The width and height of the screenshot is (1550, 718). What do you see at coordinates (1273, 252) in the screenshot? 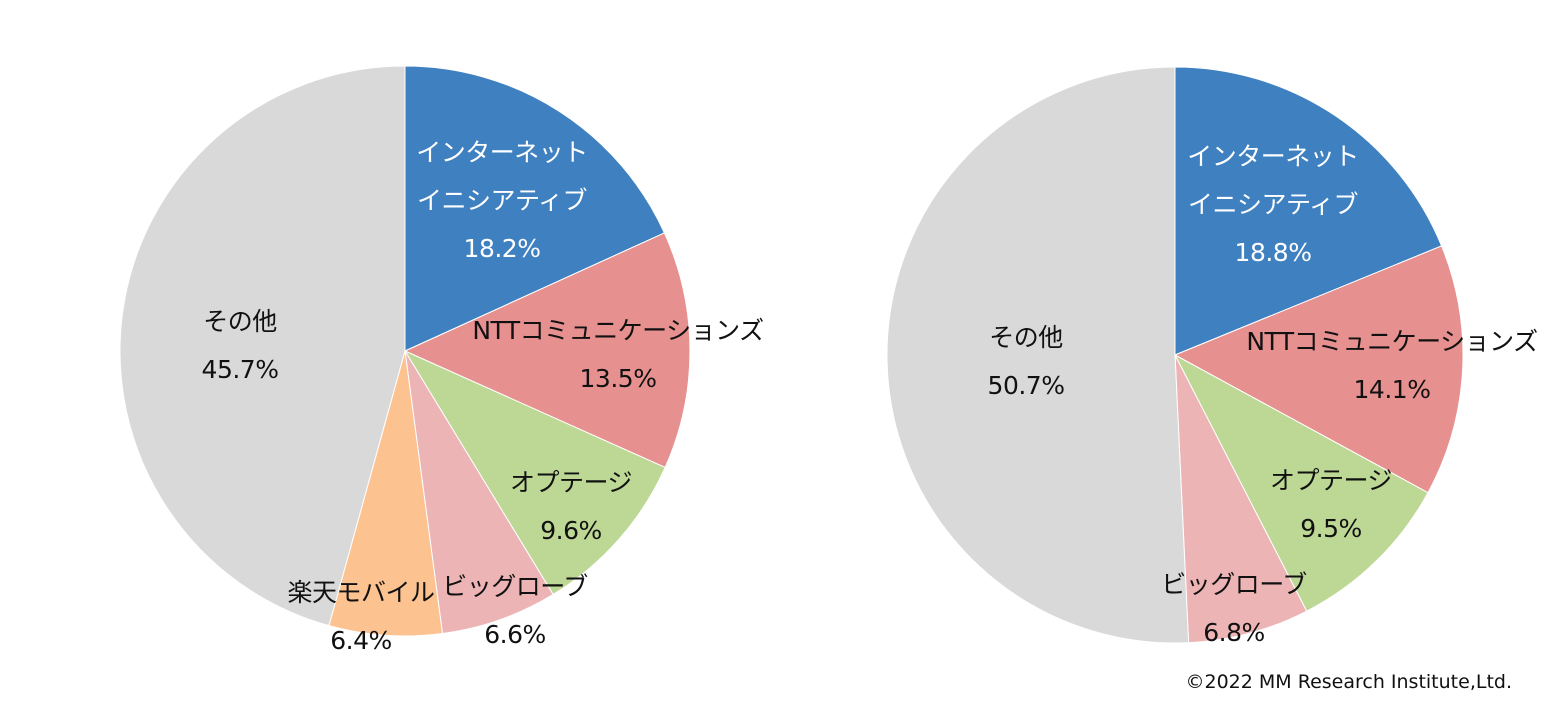
I see `label-value: 18.8%` at bounding box center [1273, 252].